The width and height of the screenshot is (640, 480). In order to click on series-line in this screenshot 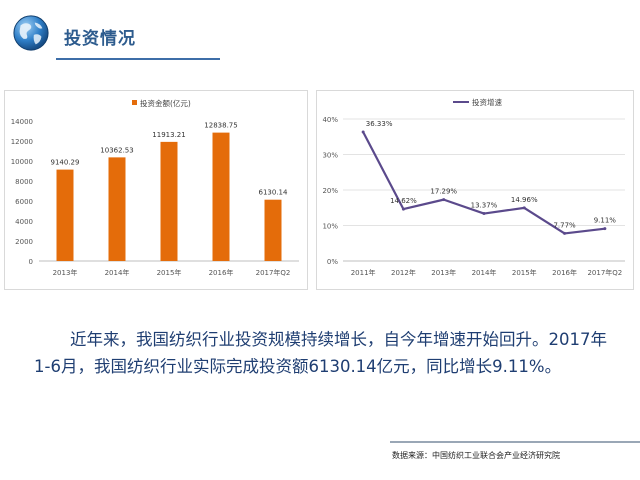, I will do `click(483, 183)`.